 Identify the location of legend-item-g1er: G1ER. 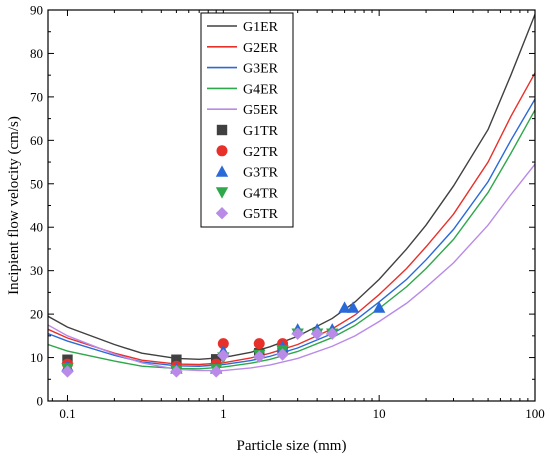
(243, 27).